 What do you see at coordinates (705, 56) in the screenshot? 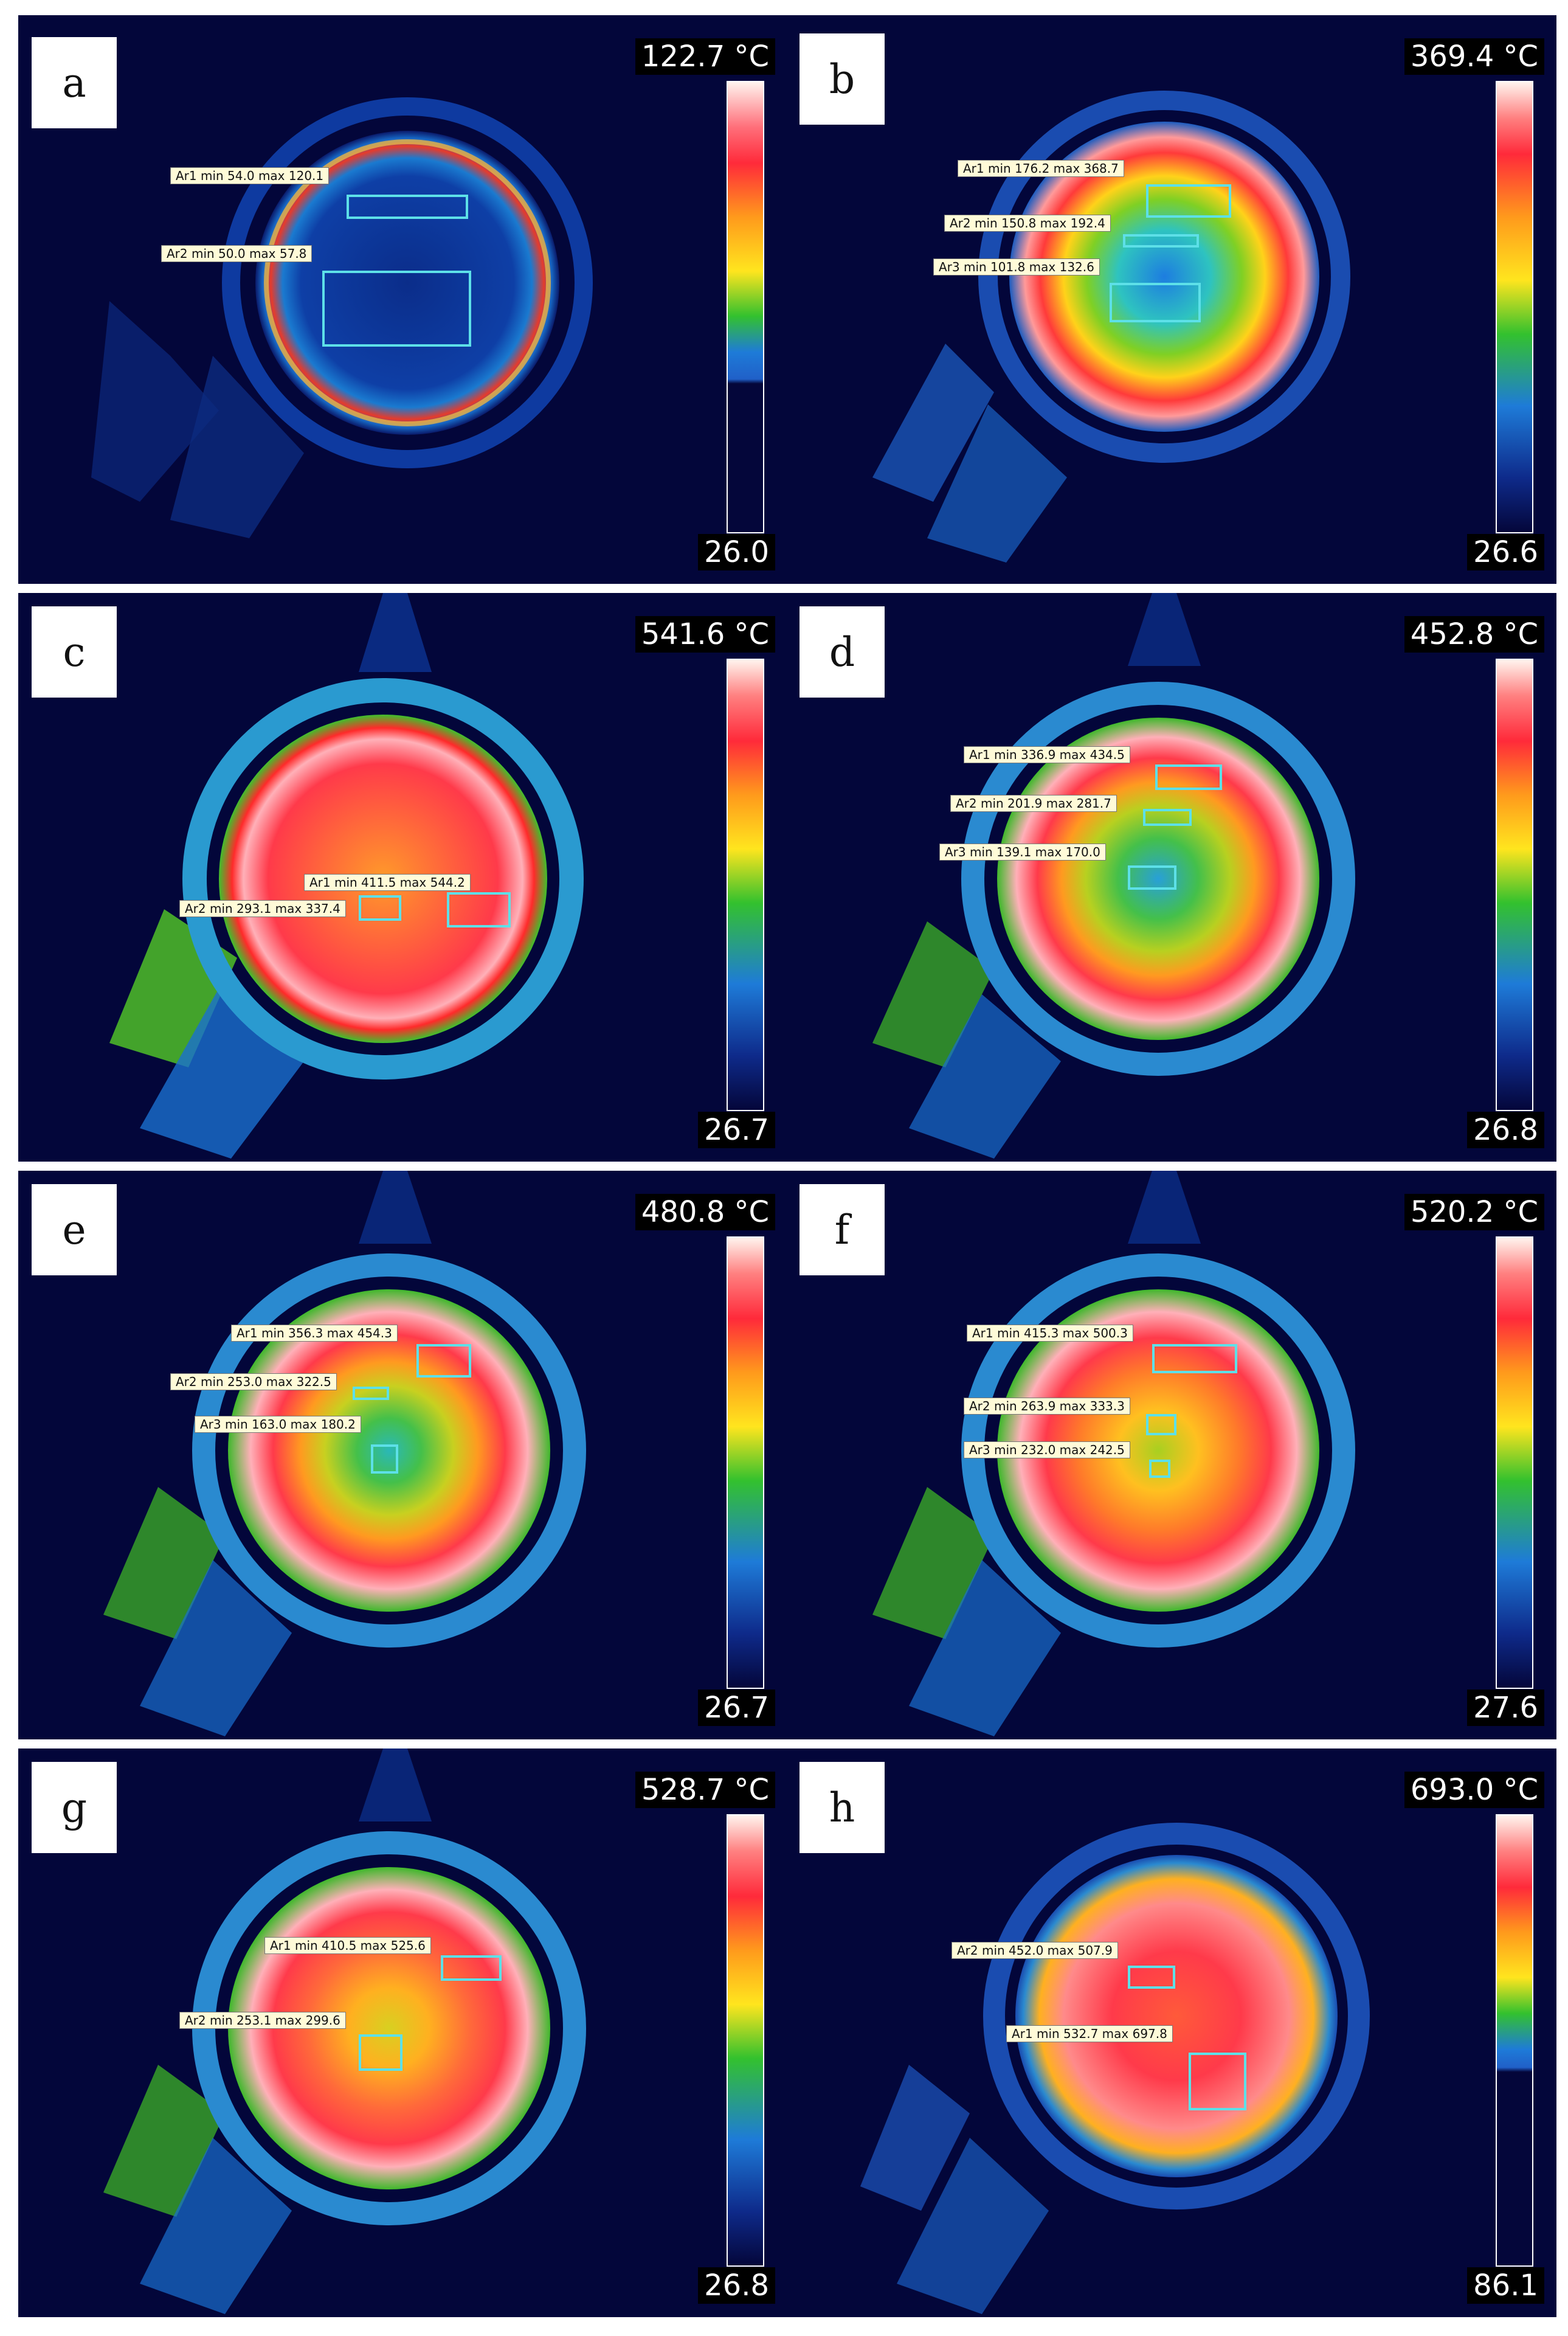
I see `scale-max-label: 122.7 °C` at bounding box center [705, 56].